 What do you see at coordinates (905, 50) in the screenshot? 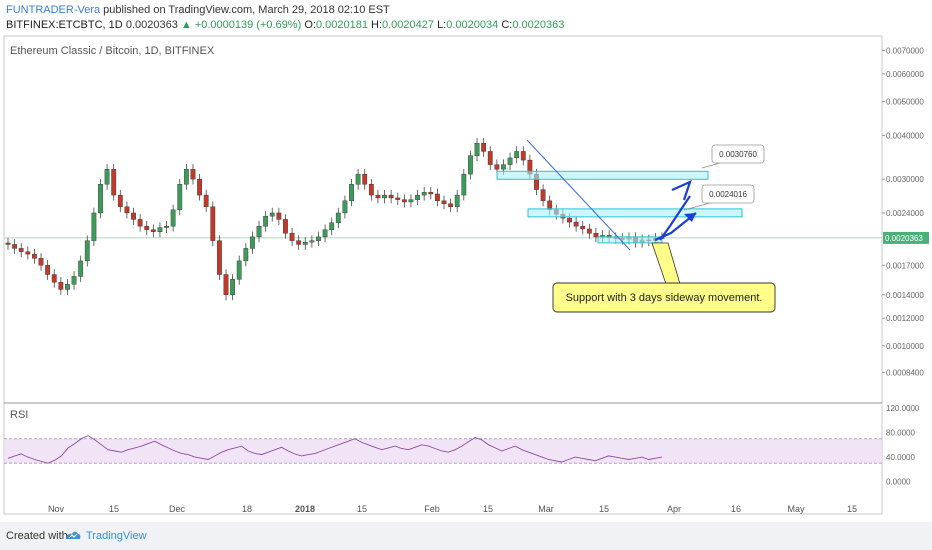
I see `price-tick-label: 0.0070000` at bounding box center [905, 50].